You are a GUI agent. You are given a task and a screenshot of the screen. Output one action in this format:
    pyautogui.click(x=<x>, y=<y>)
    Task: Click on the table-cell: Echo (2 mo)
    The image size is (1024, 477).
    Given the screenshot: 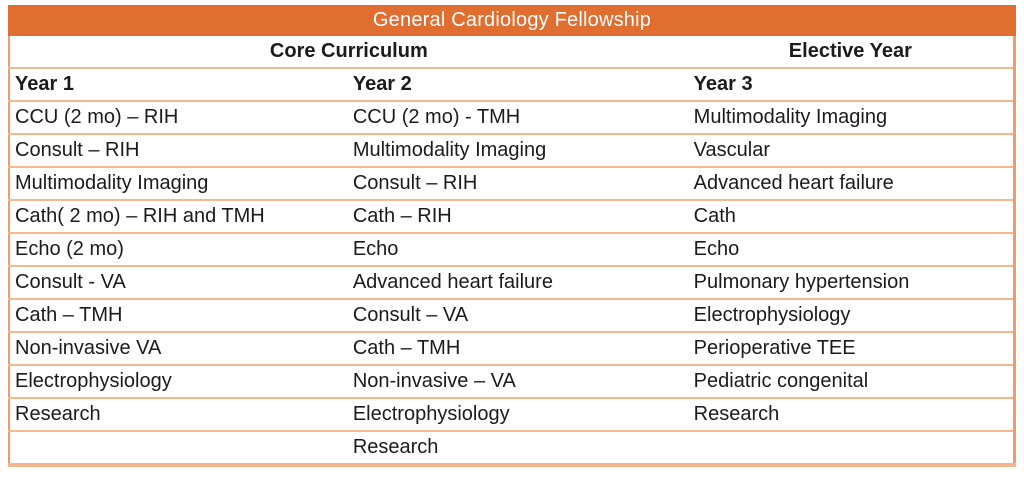 What is the action you would take?
    pyautogui.click(x=178, y=250)
    